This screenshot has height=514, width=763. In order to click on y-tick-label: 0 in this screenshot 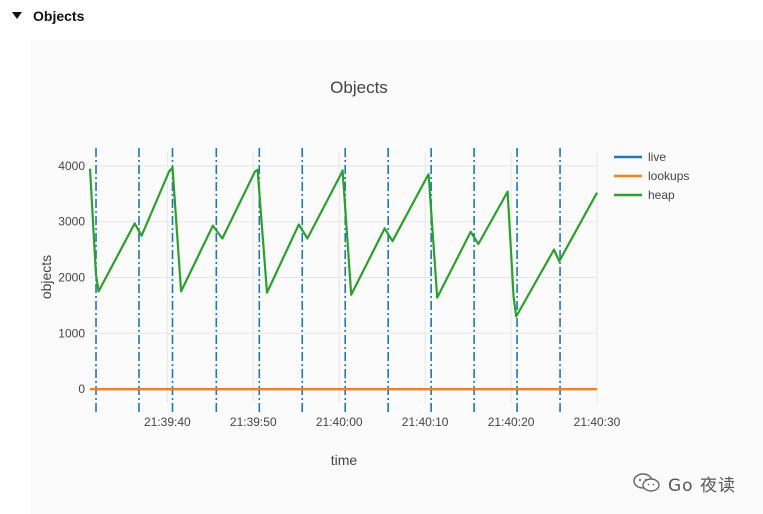, I will do `click(81, 389)`.